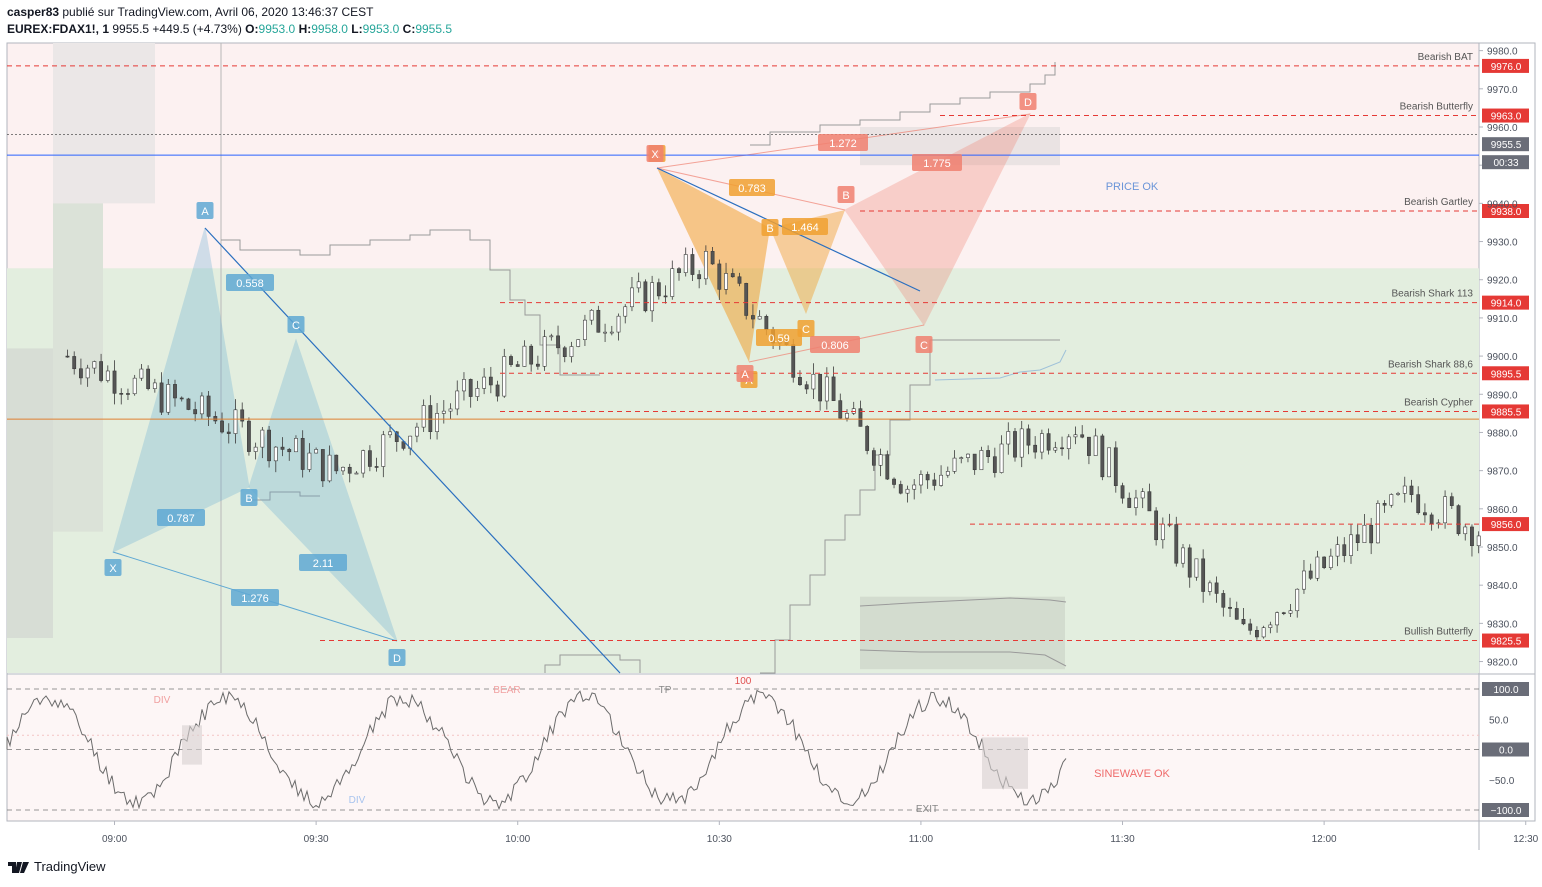  What do you see at coordinates (1506, 117) in the screenshot?
I see `price-tag: 9963.0` at bounding box center [1506, 117].